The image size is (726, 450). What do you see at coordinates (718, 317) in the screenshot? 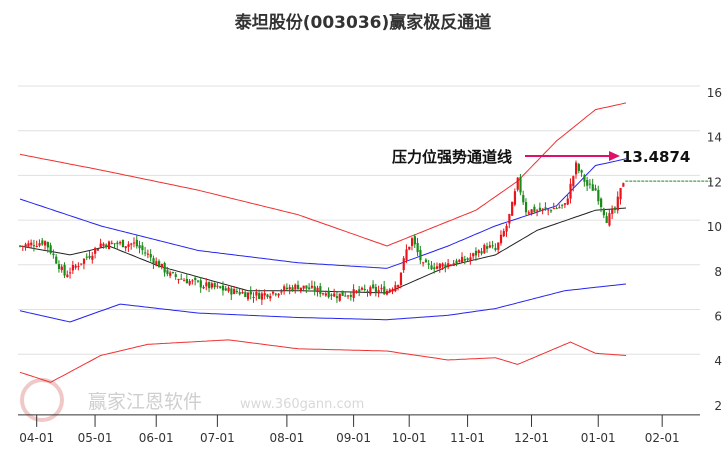
I see `y-tick-label: 6` at bounding box center [718, 317].